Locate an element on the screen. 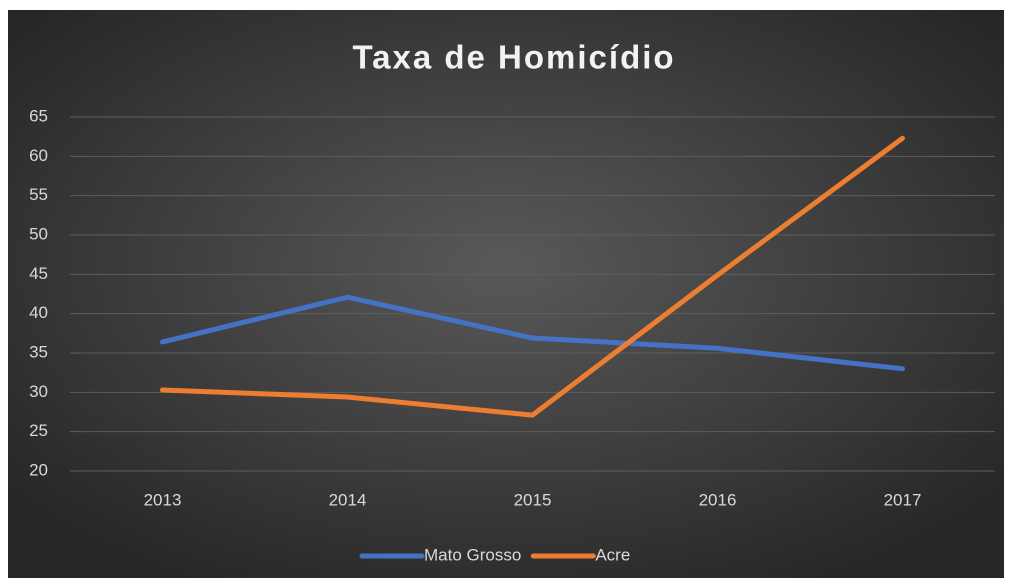 The width and height of the screenshot is (1012, 588). line-series is located at coordinates (532, 333).